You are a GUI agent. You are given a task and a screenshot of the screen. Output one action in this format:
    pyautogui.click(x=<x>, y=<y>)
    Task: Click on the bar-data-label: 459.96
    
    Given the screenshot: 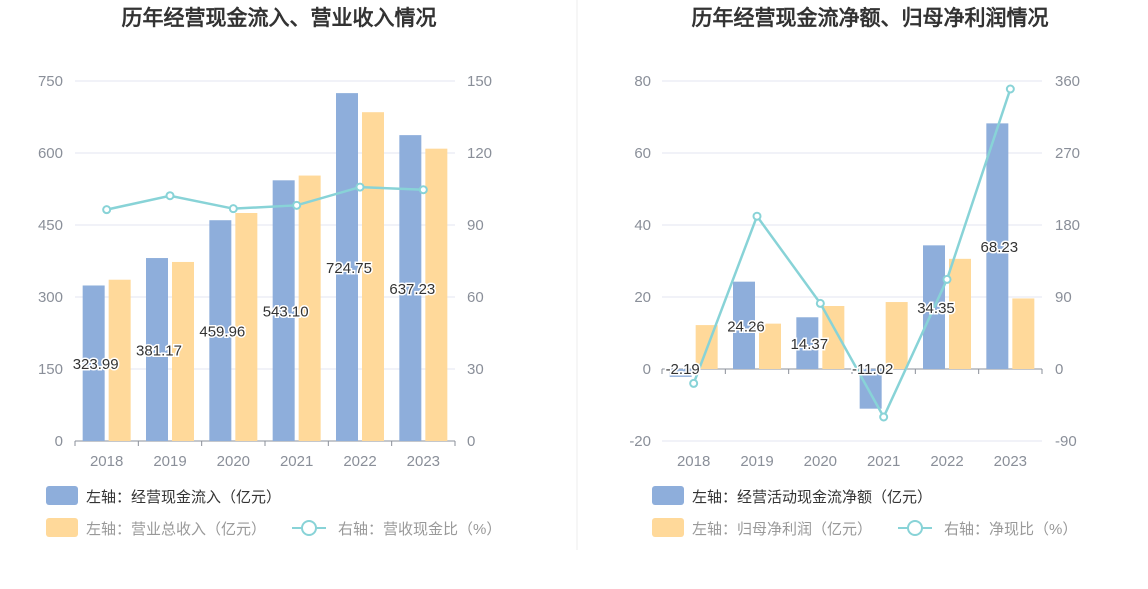 What is the action you would take?
    pyautogui.click(x=222, y=332)
    